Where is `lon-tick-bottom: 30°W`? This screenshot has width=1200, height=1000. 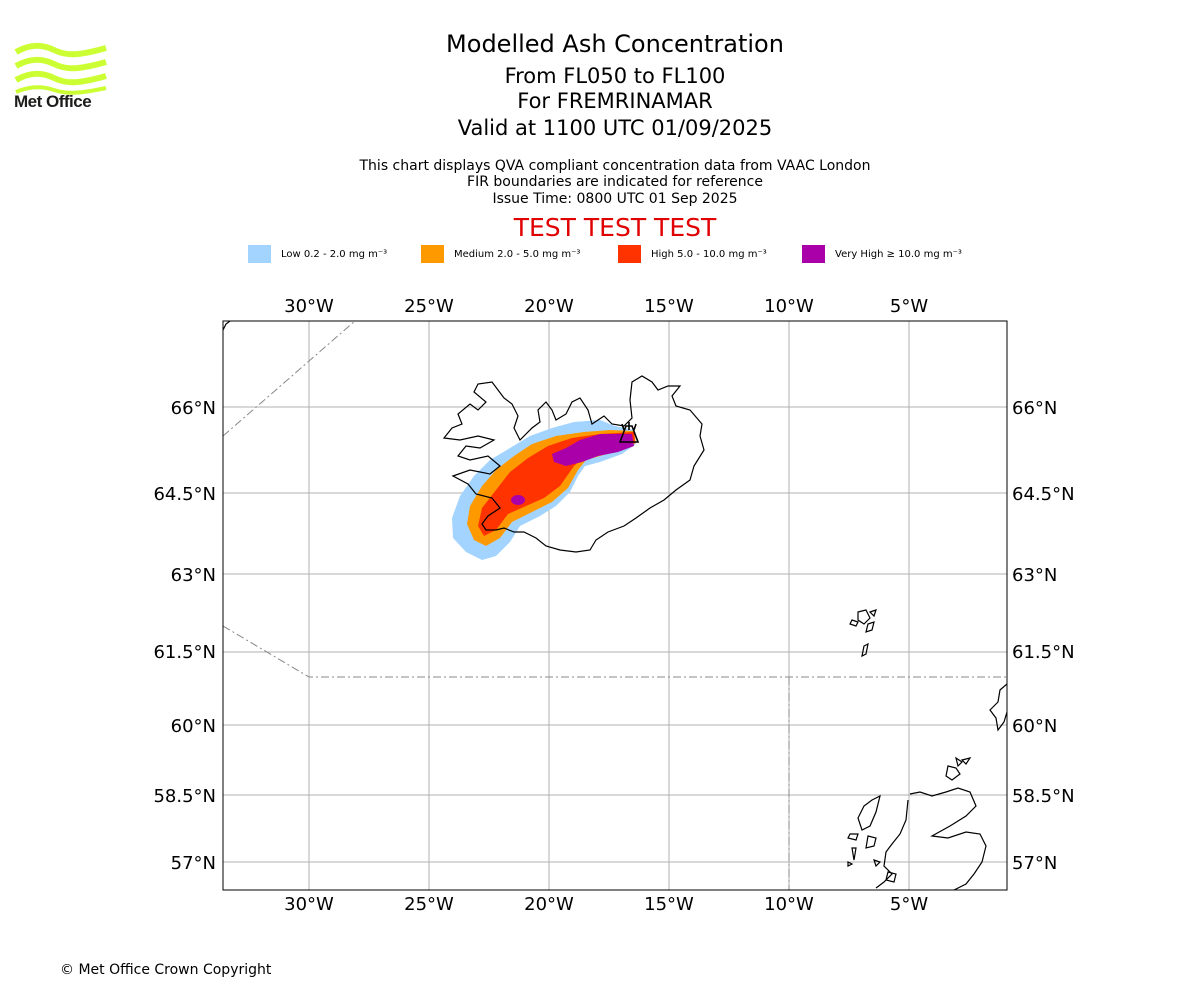 lon-tick-bottom: 30°W is located at coordinates (309, 904).